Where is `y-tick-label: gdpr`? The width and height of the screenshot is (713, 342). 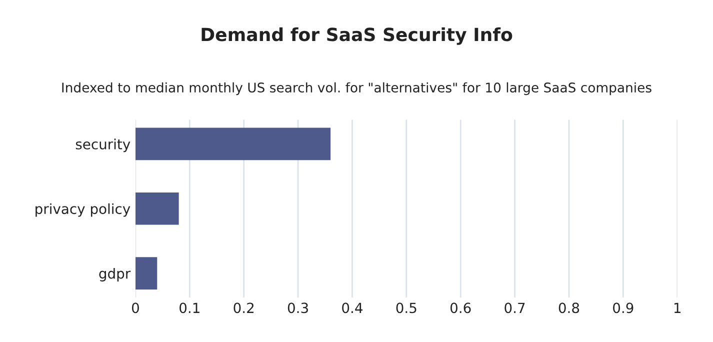
y-tick-label: gdpr is located at coordinates (115, 275).